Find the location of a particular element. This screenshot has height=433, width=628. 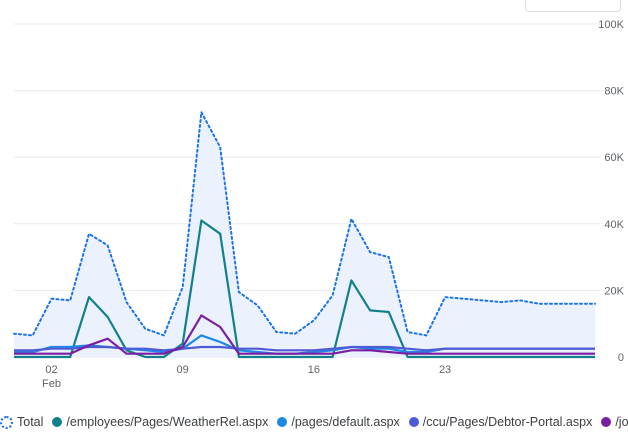

legend-label: /pages/default.aspx is located at coordinates (345, 422).